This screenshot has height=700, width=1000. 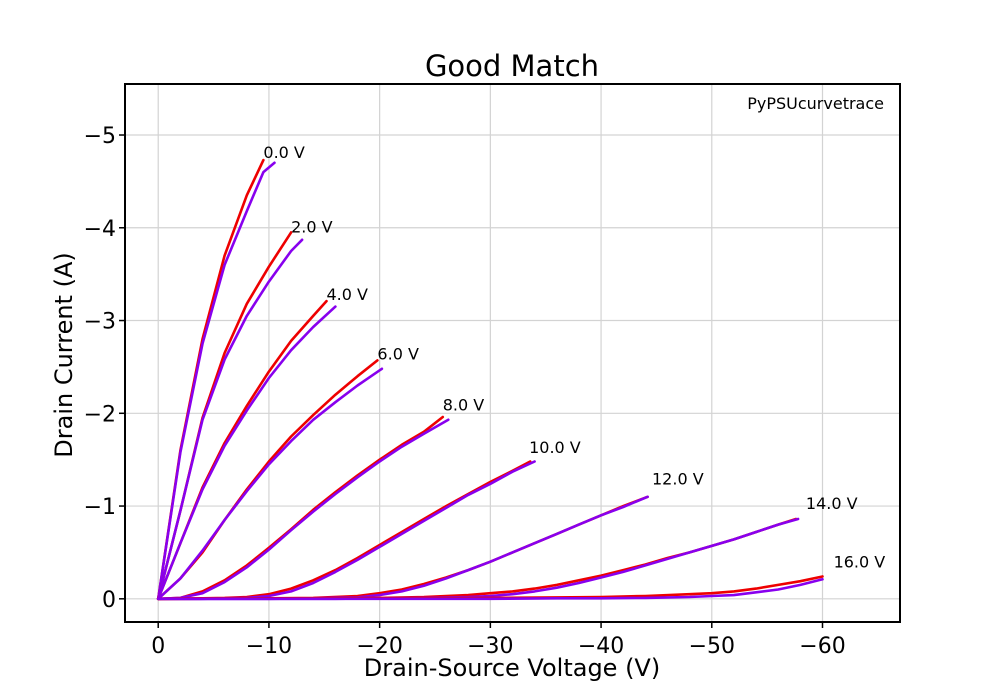 What do you see at coordinates (678, 479) in the screenshot?
I see `curve-label: 12.0 V` at bounding box center [678, 479].